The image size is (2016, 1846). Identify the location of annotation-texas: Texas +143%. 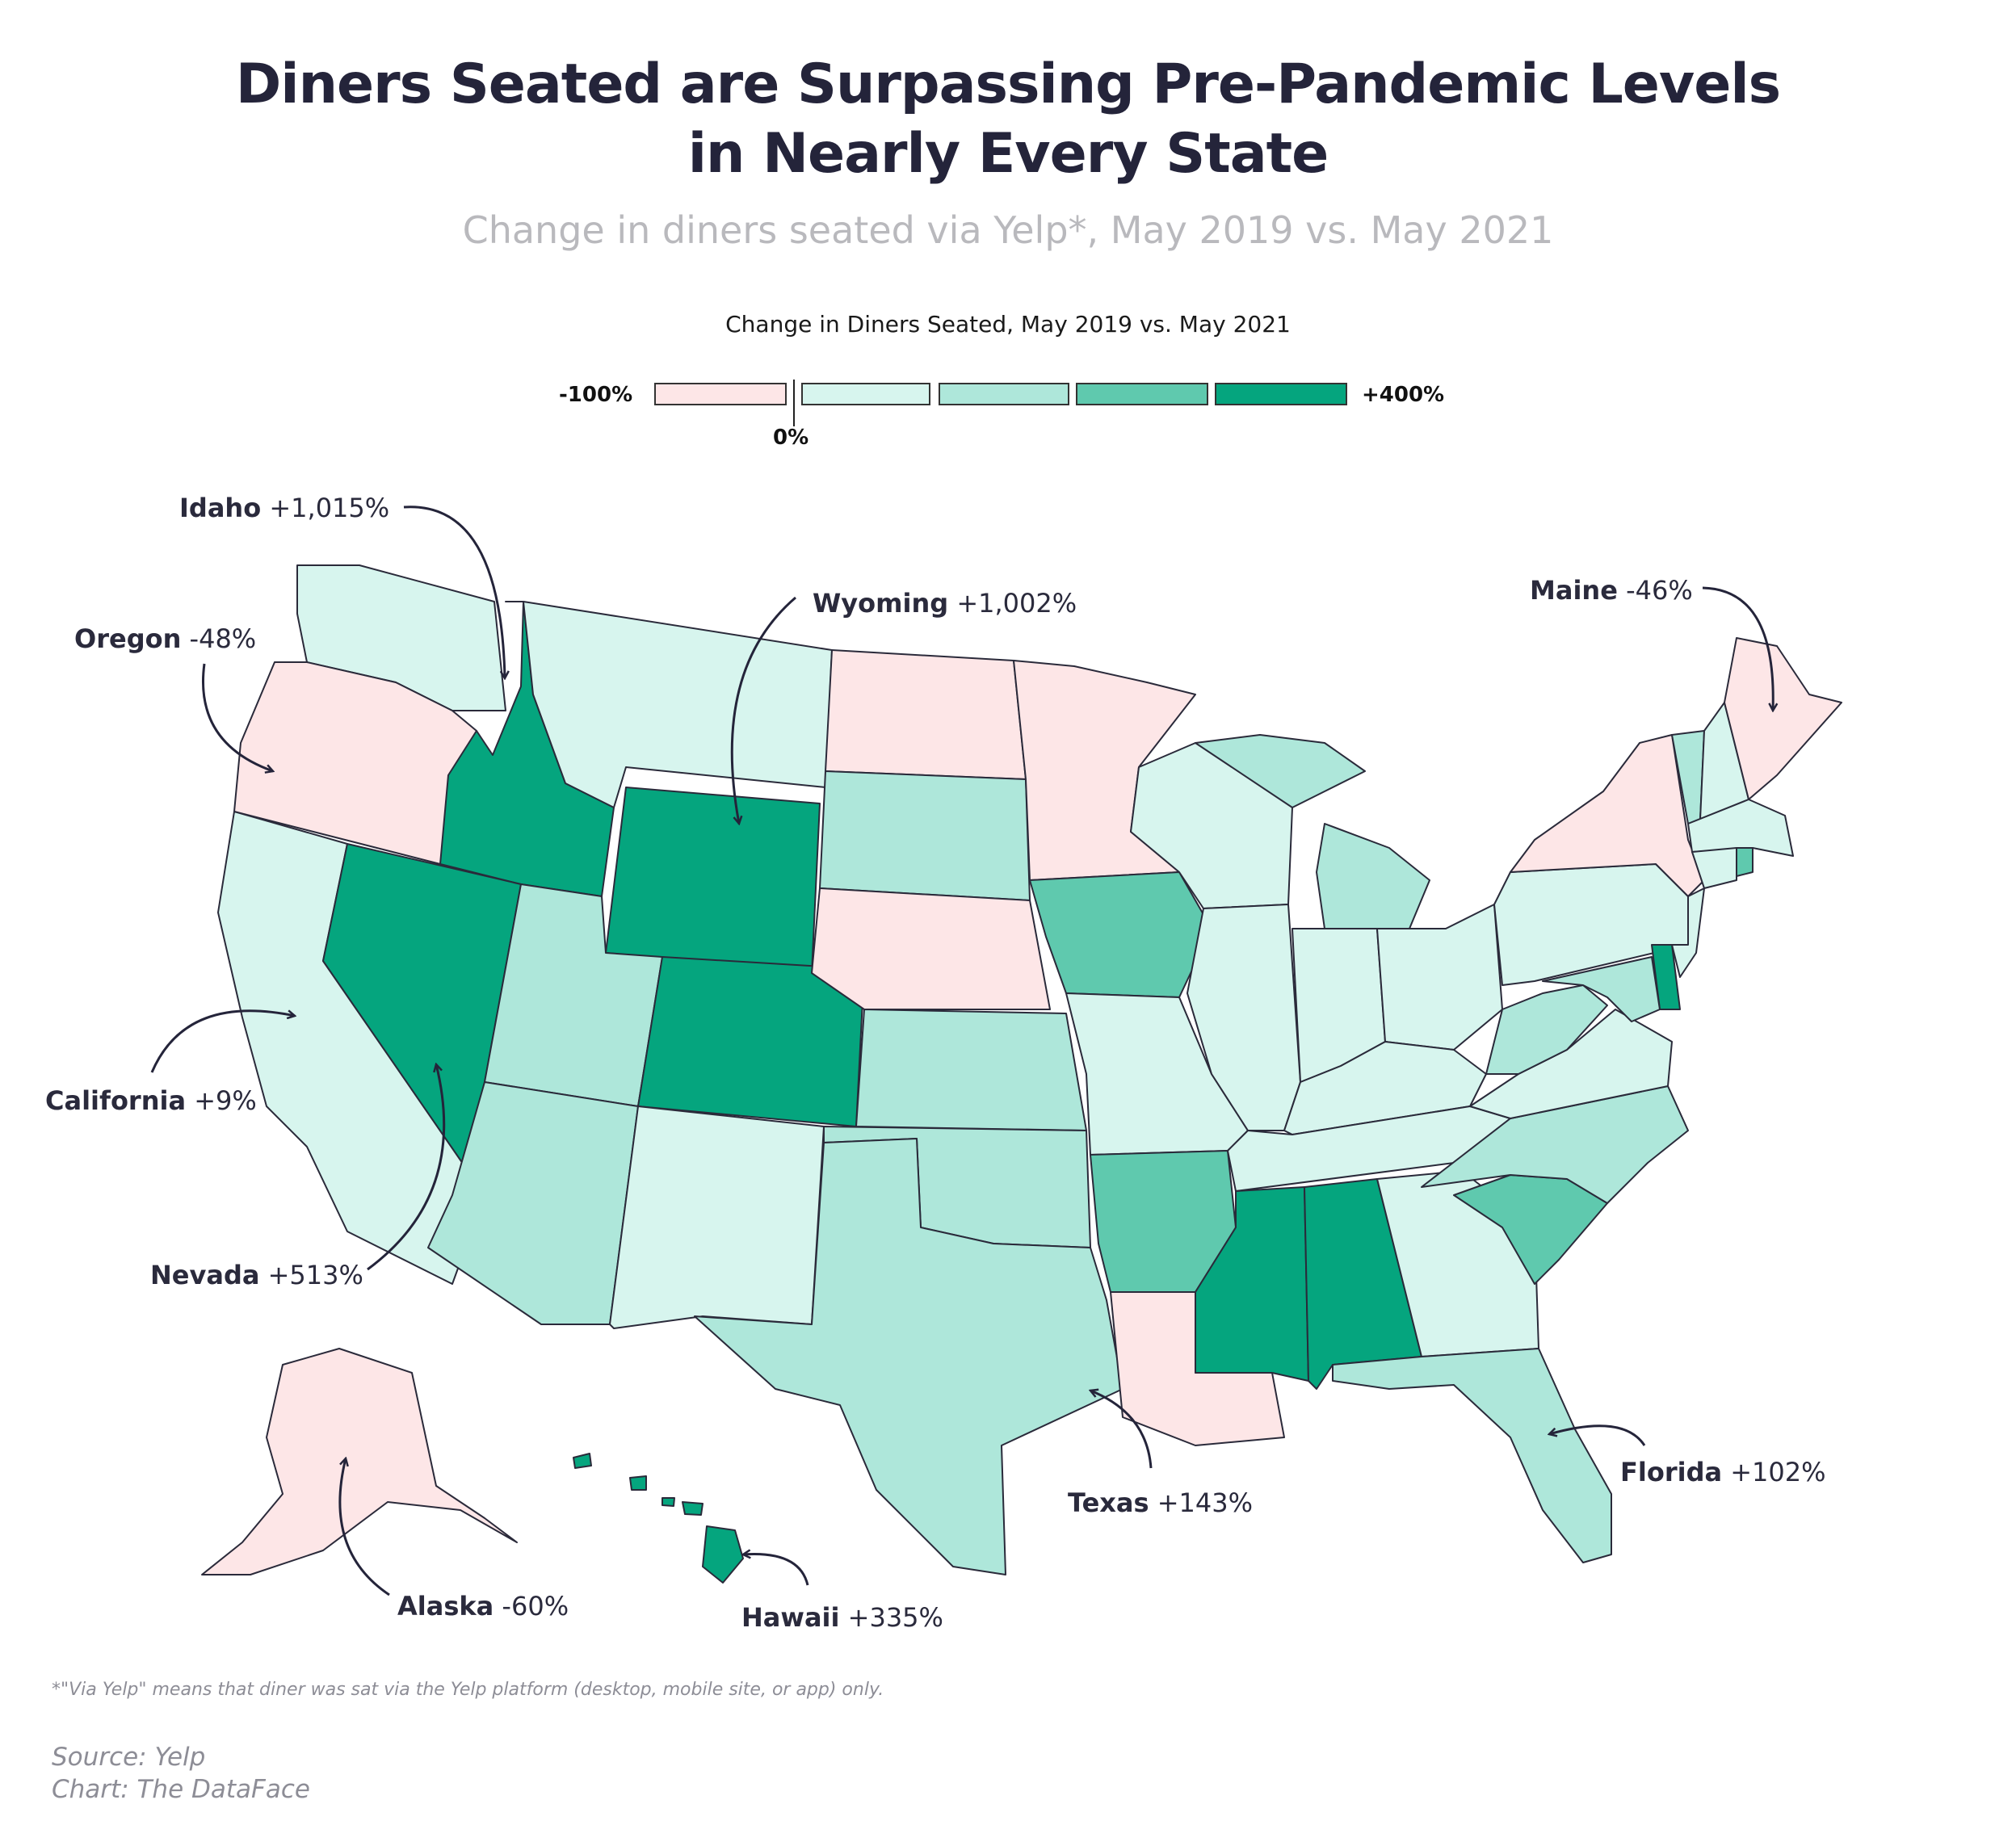
(1160, 1502).